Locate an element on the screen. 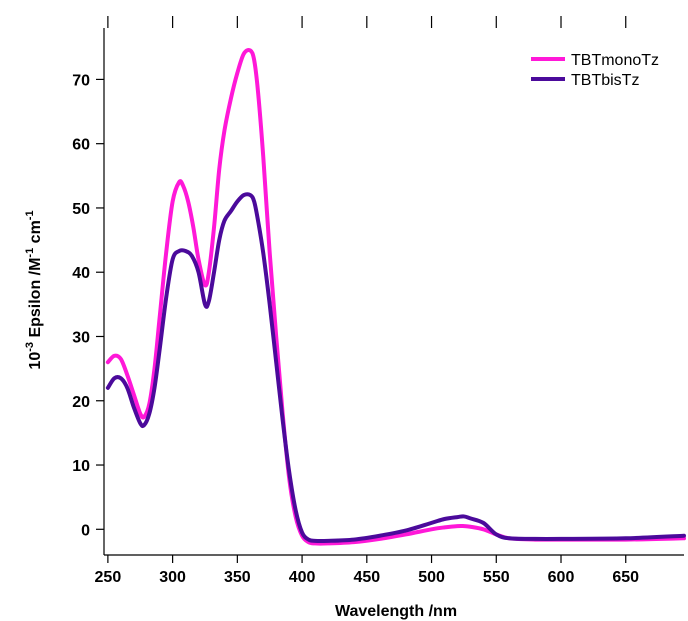 This screenshot has height=621, width=688. y-tick-label: 70 is located at coordinates (81, 80).